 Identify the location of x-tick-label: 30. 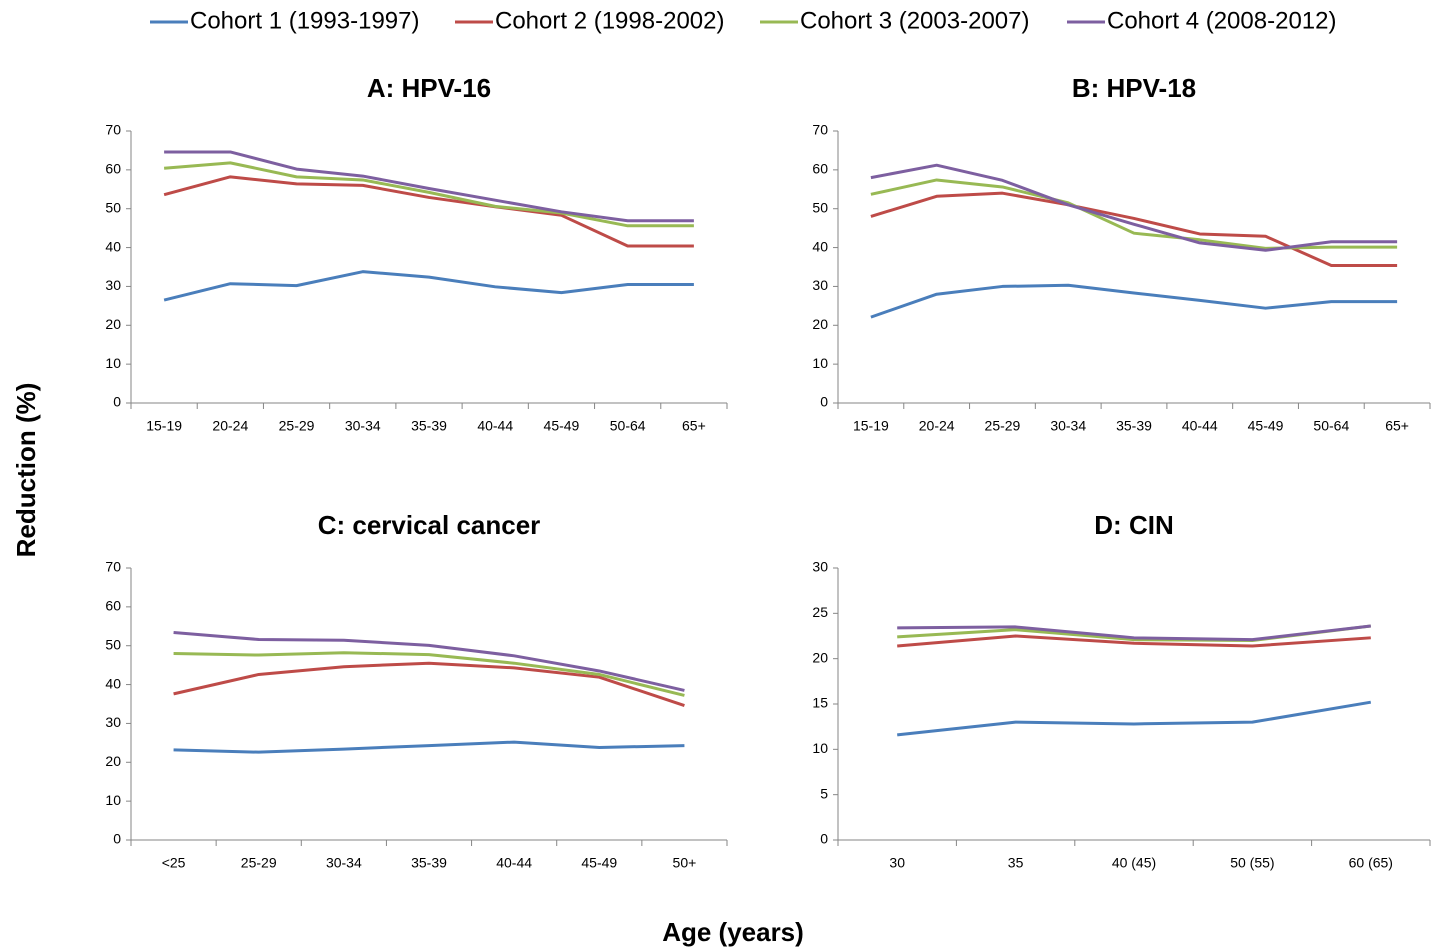
(897, 863).